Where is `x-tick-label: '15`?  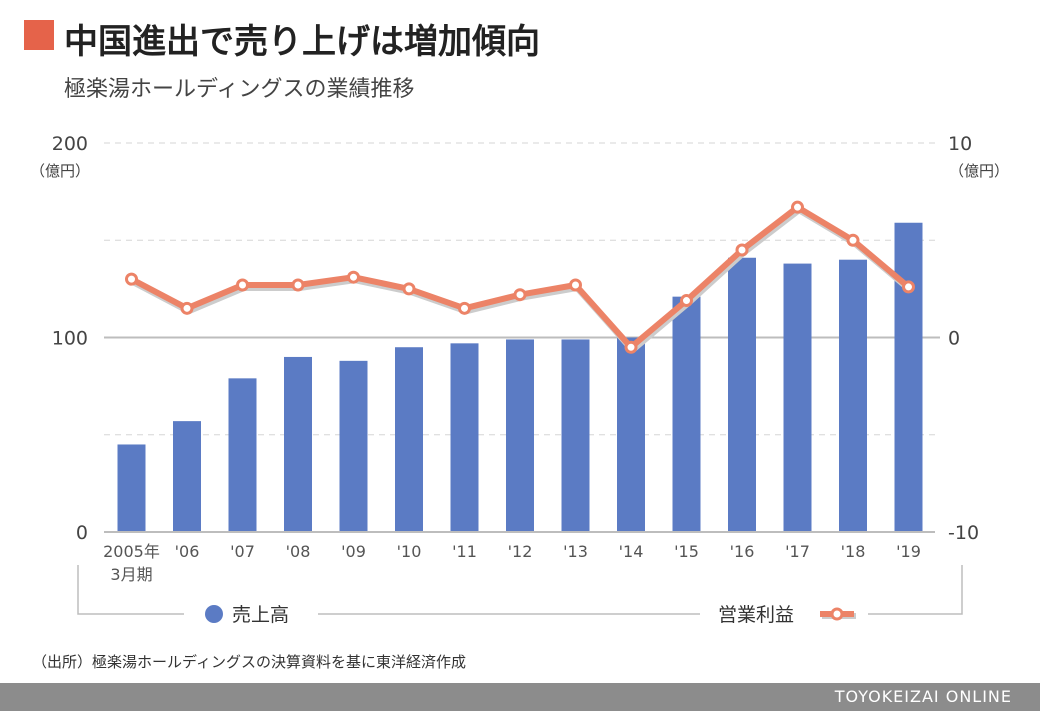 x-tick-label: '15 is located at coordinates (686, 551).